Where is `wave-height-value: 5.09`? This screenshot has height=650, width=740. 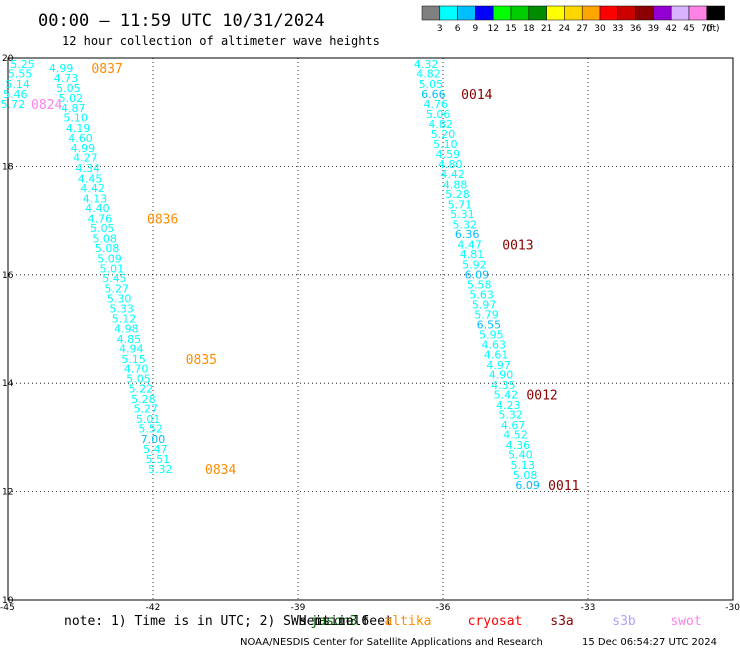 wave-height-value: 5.09 is located at coordinates (109, 259).